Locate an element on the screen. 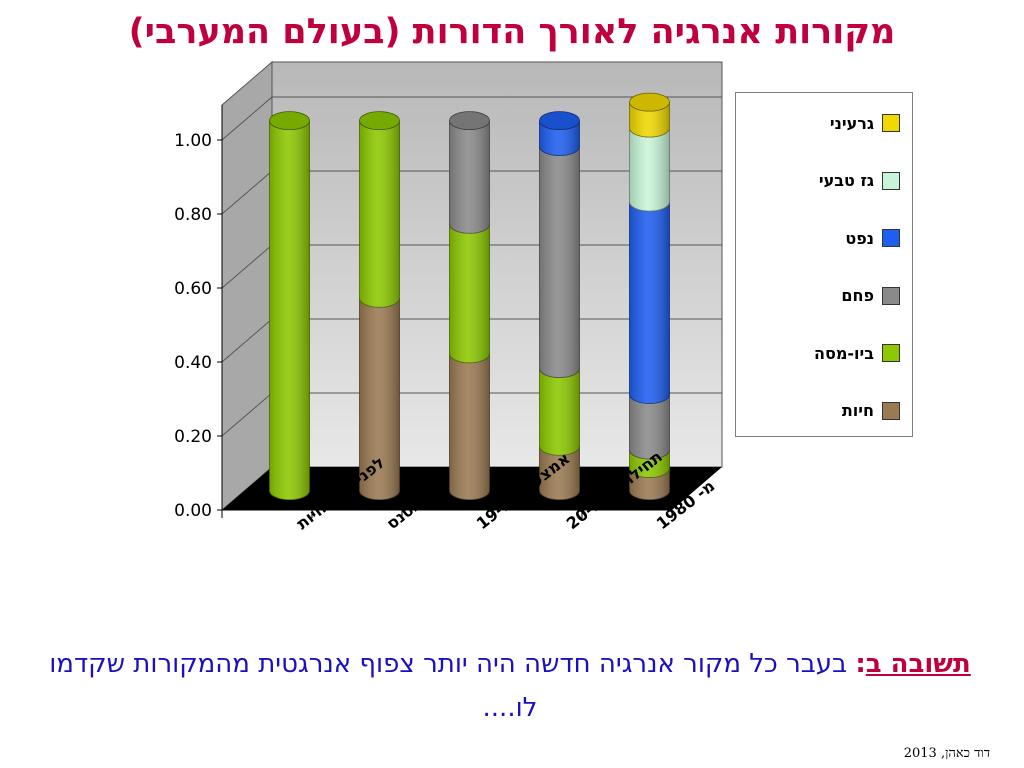 The image size is (1024, 768). y-tick-label-5: 1.00 is located at coordinates (193, 141).